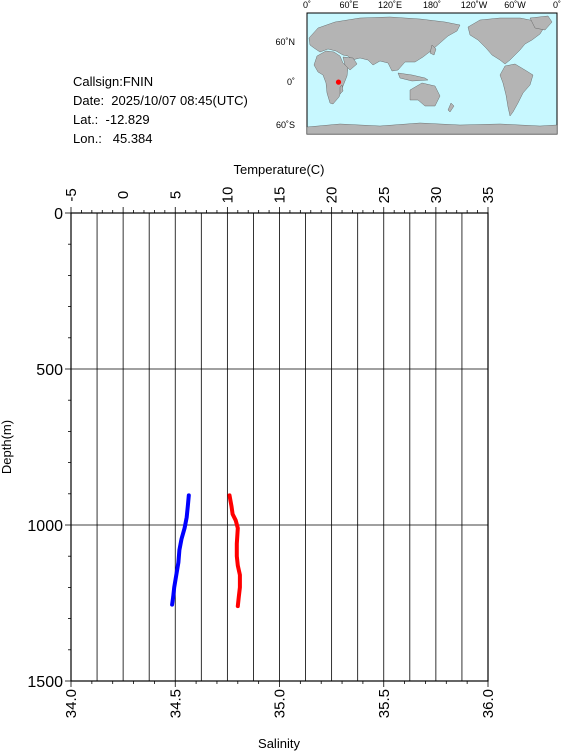 The height and width of the screenshot is (751, 564). Describe the element at coordinates (113, 81) in the screenshot. I see `callsign-text: Callsign:FNIN` at that location.